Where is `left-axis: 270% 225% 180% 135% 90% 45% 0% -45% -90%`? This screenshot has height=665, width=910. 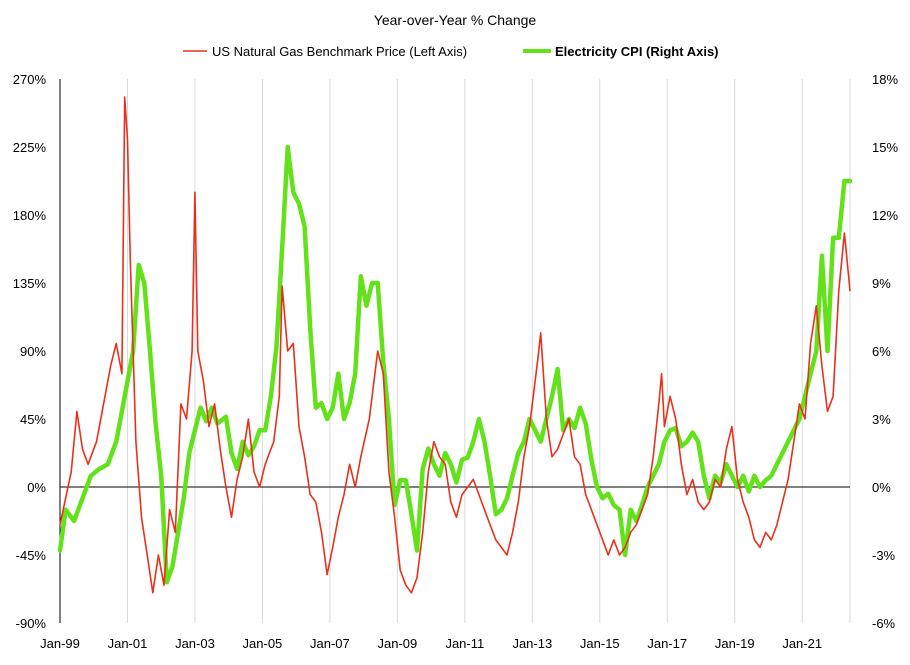
left-axis: 270% 225% 180% 135% 90% 45% 0% -45% -90% is located at coordinates (30, 351).